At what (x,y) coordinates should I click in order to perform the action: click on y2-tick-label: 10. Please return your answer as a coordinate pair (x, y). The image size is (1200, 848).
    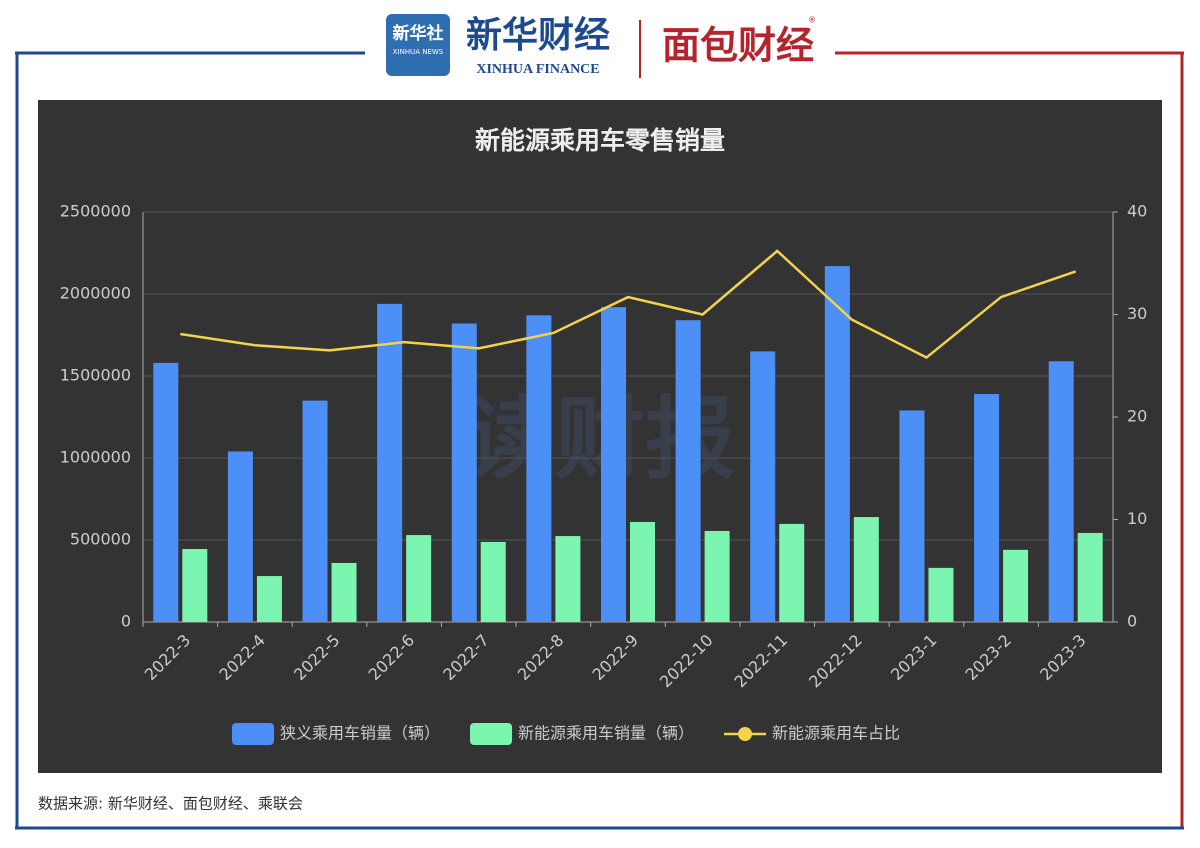
    Looking at the image, I should click on (1137, 518).